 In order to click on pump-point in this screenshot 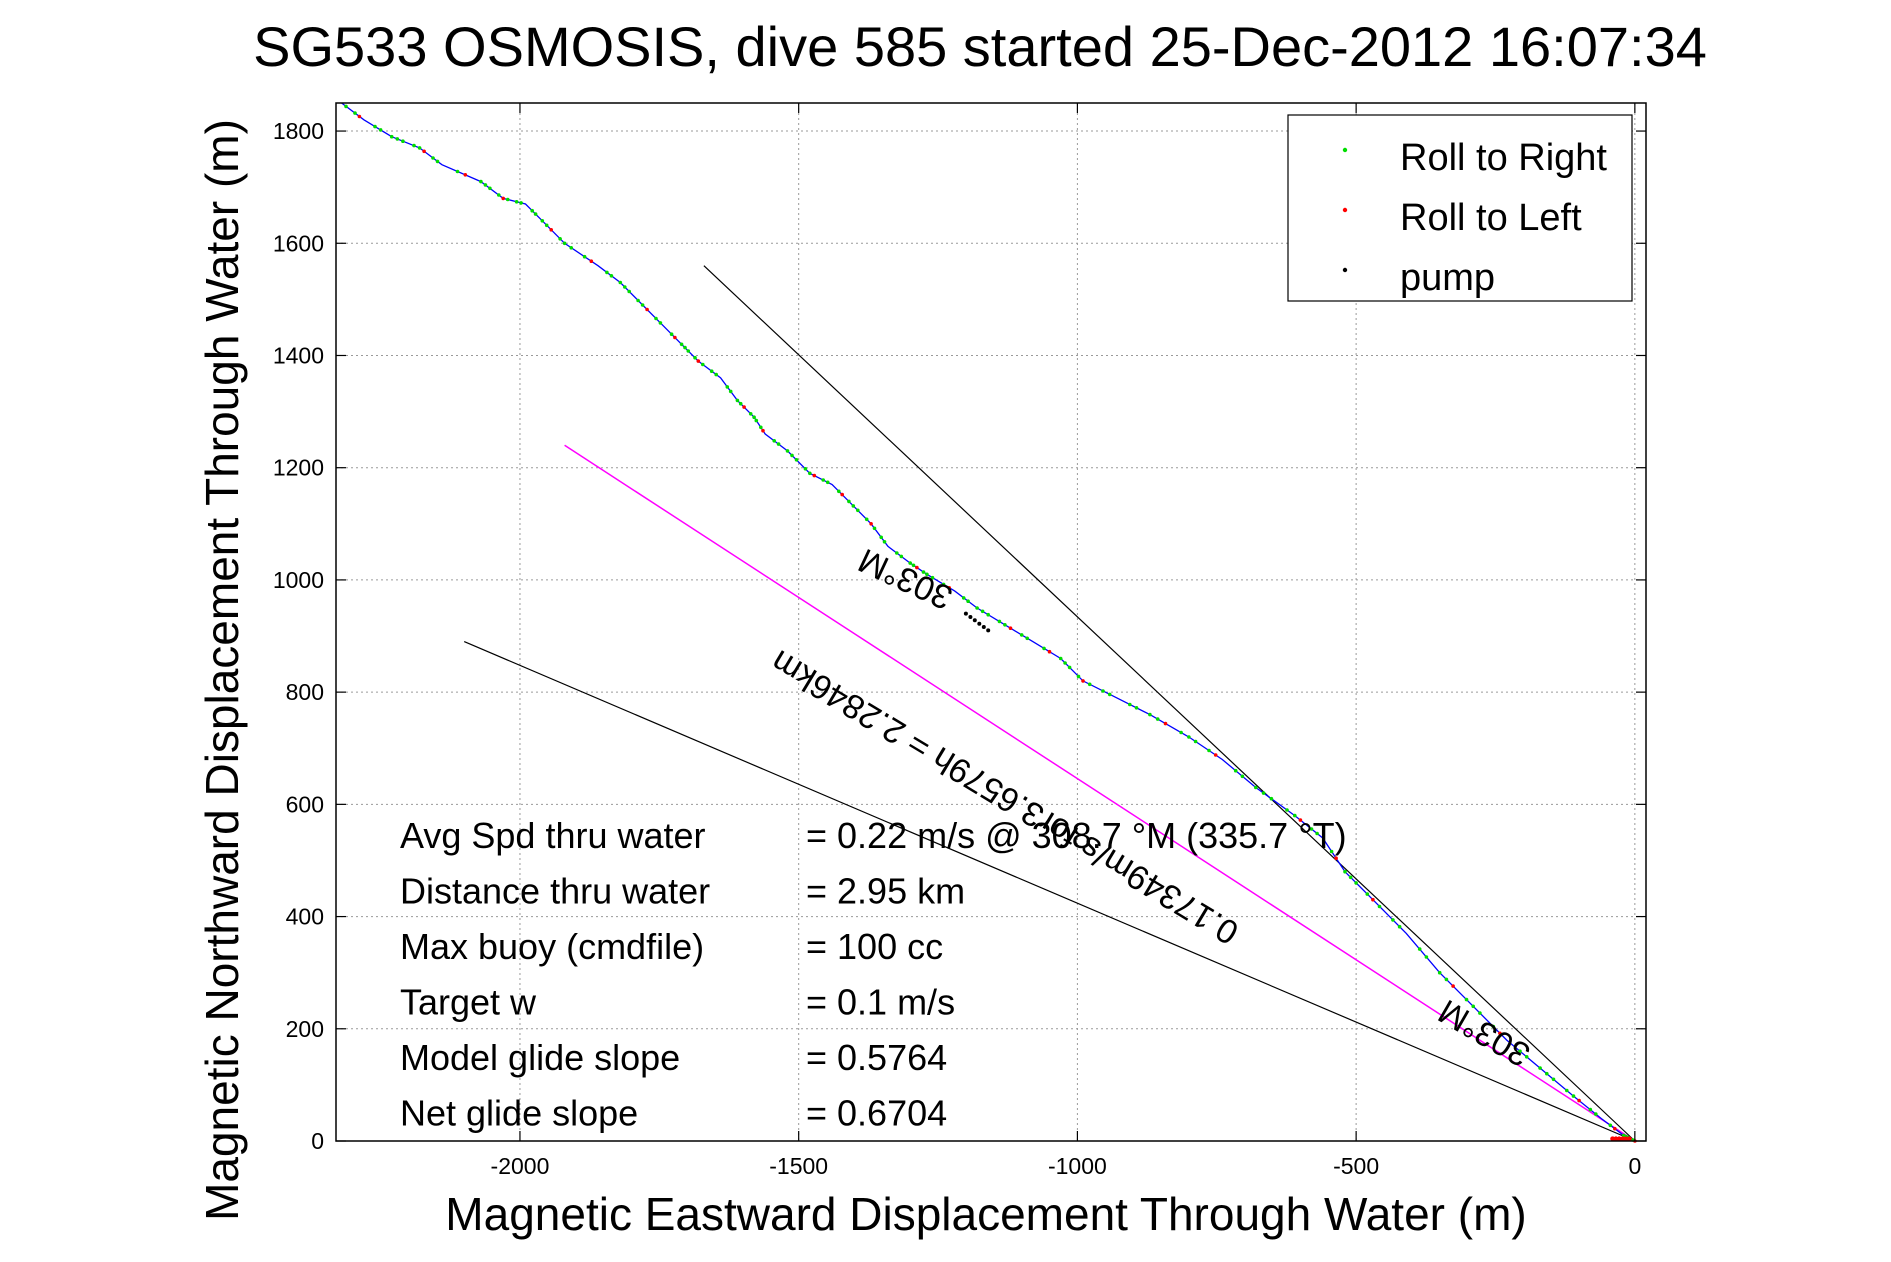, I will do `click(970, 617)`.